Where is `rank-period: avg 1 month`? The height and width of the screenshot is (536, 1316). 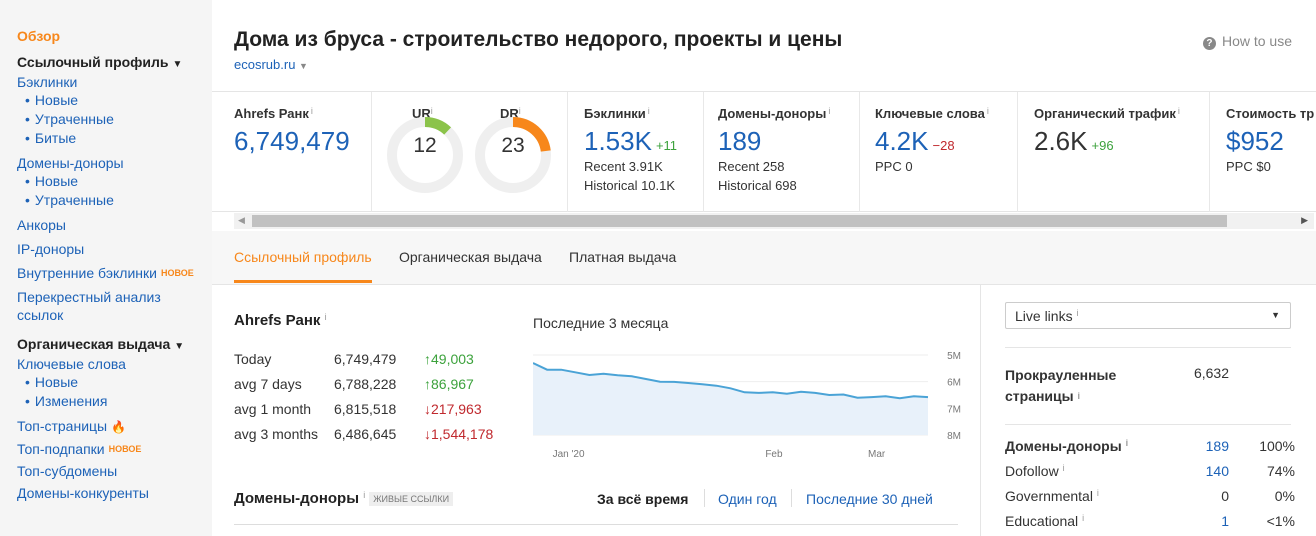
rank-period: avg 1 month is located at coordinates (273, 409).